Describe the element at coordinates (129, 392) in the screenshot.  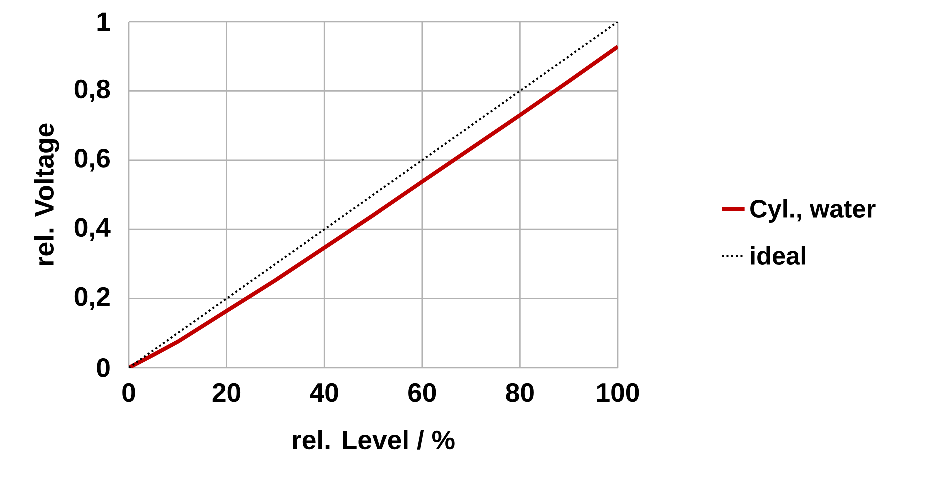
I see `x-tick-label: 0` at that location.